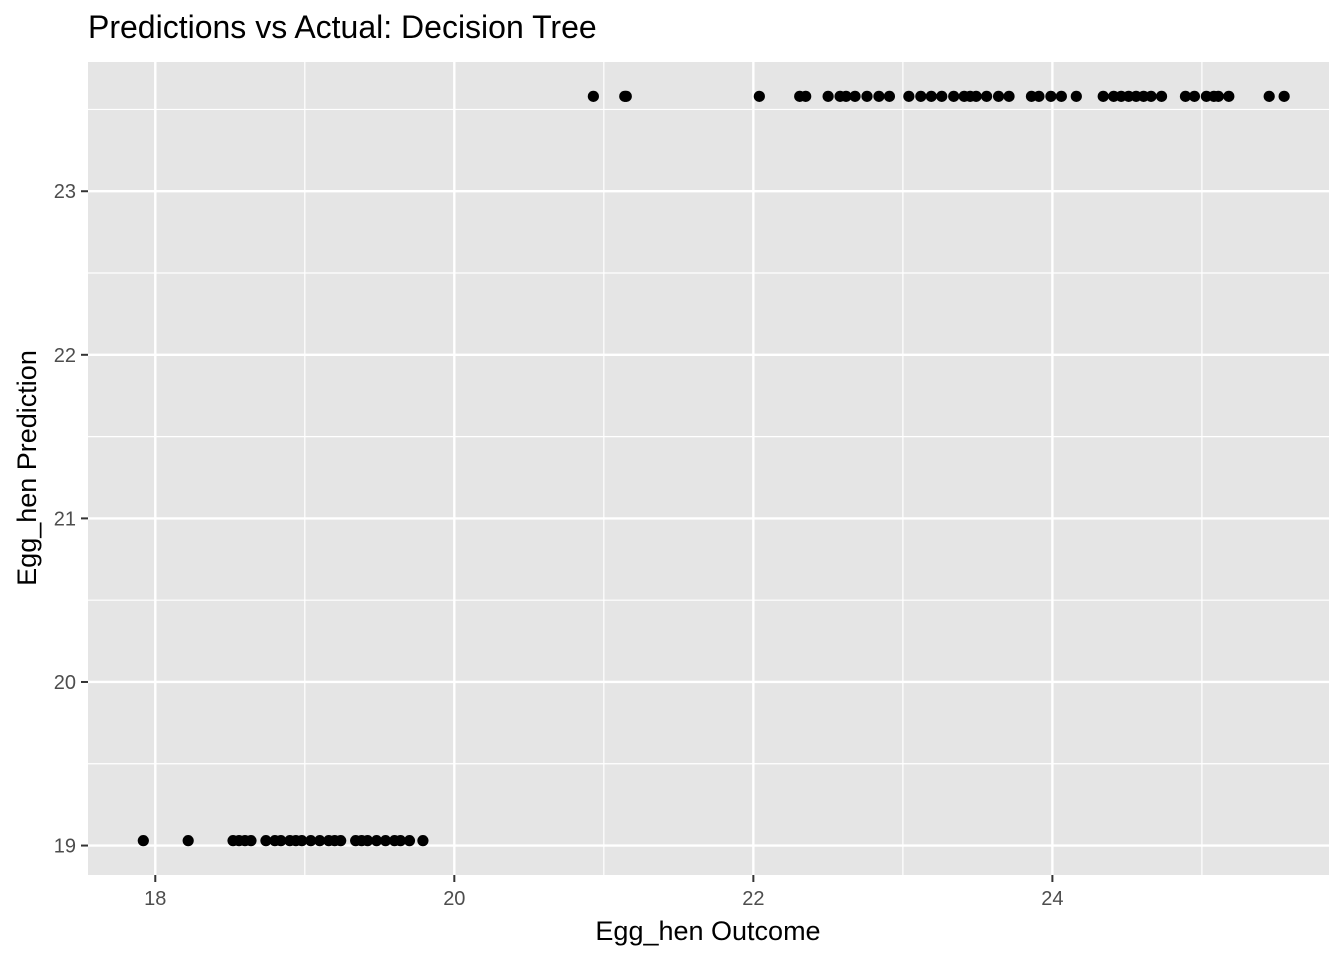  Describe the element at coordinates (65, 847) in the screenshot. I see `y-tick-label: 19` at that location.